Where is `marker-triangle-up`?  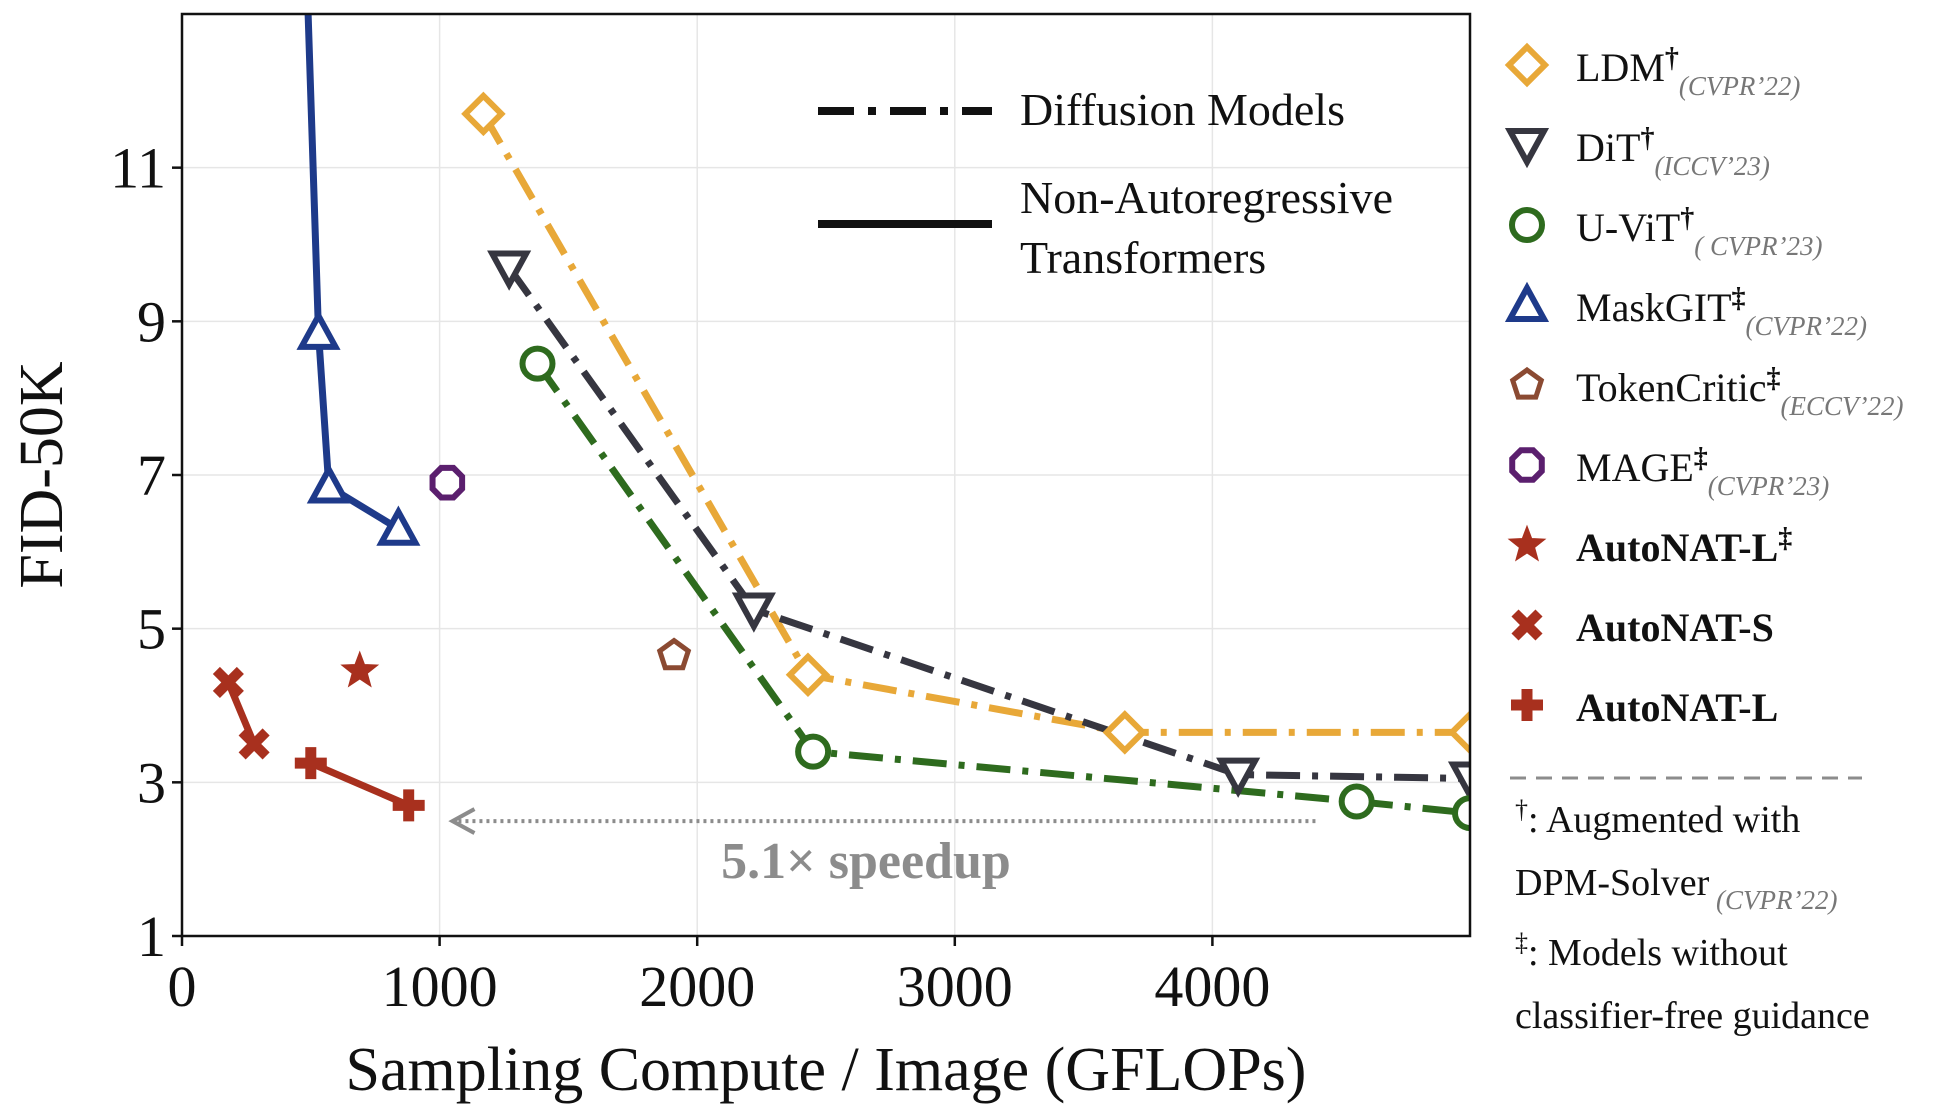 marker-triangle-up is located at coordinates (398, 525).